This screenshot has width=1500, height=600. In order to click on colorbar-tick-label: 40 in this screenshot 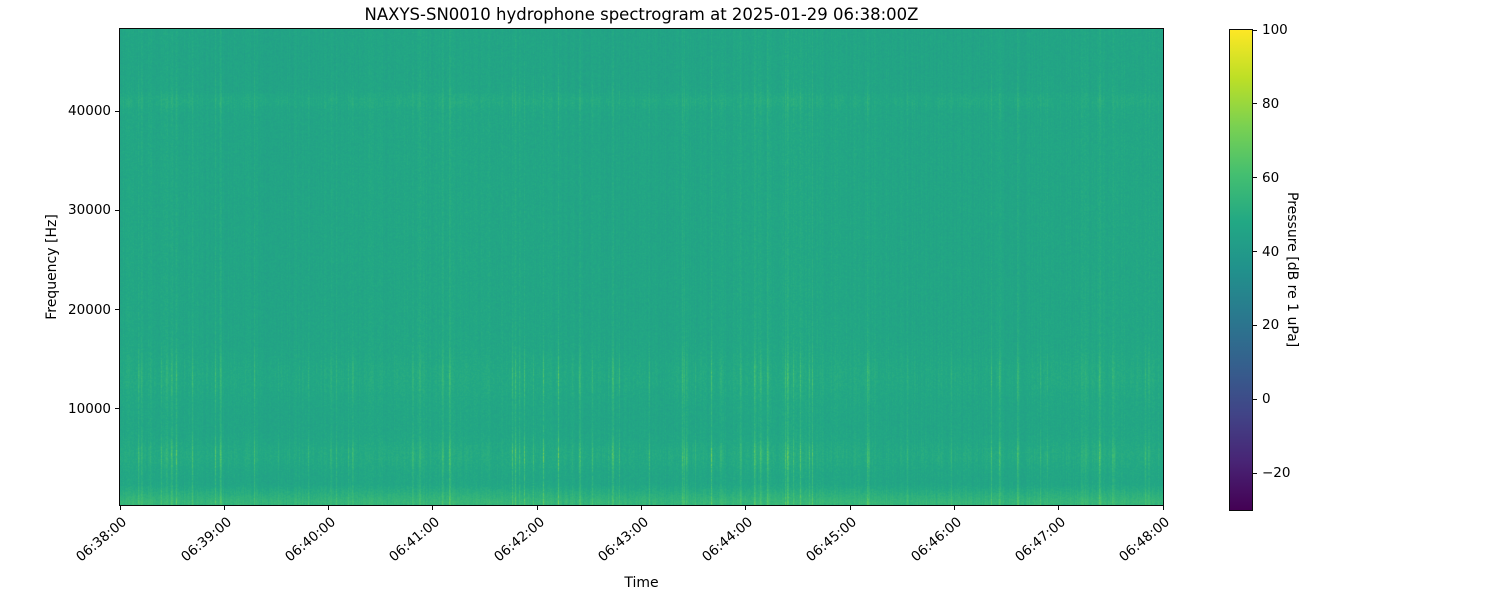, I will do `click(1271, 251)`.